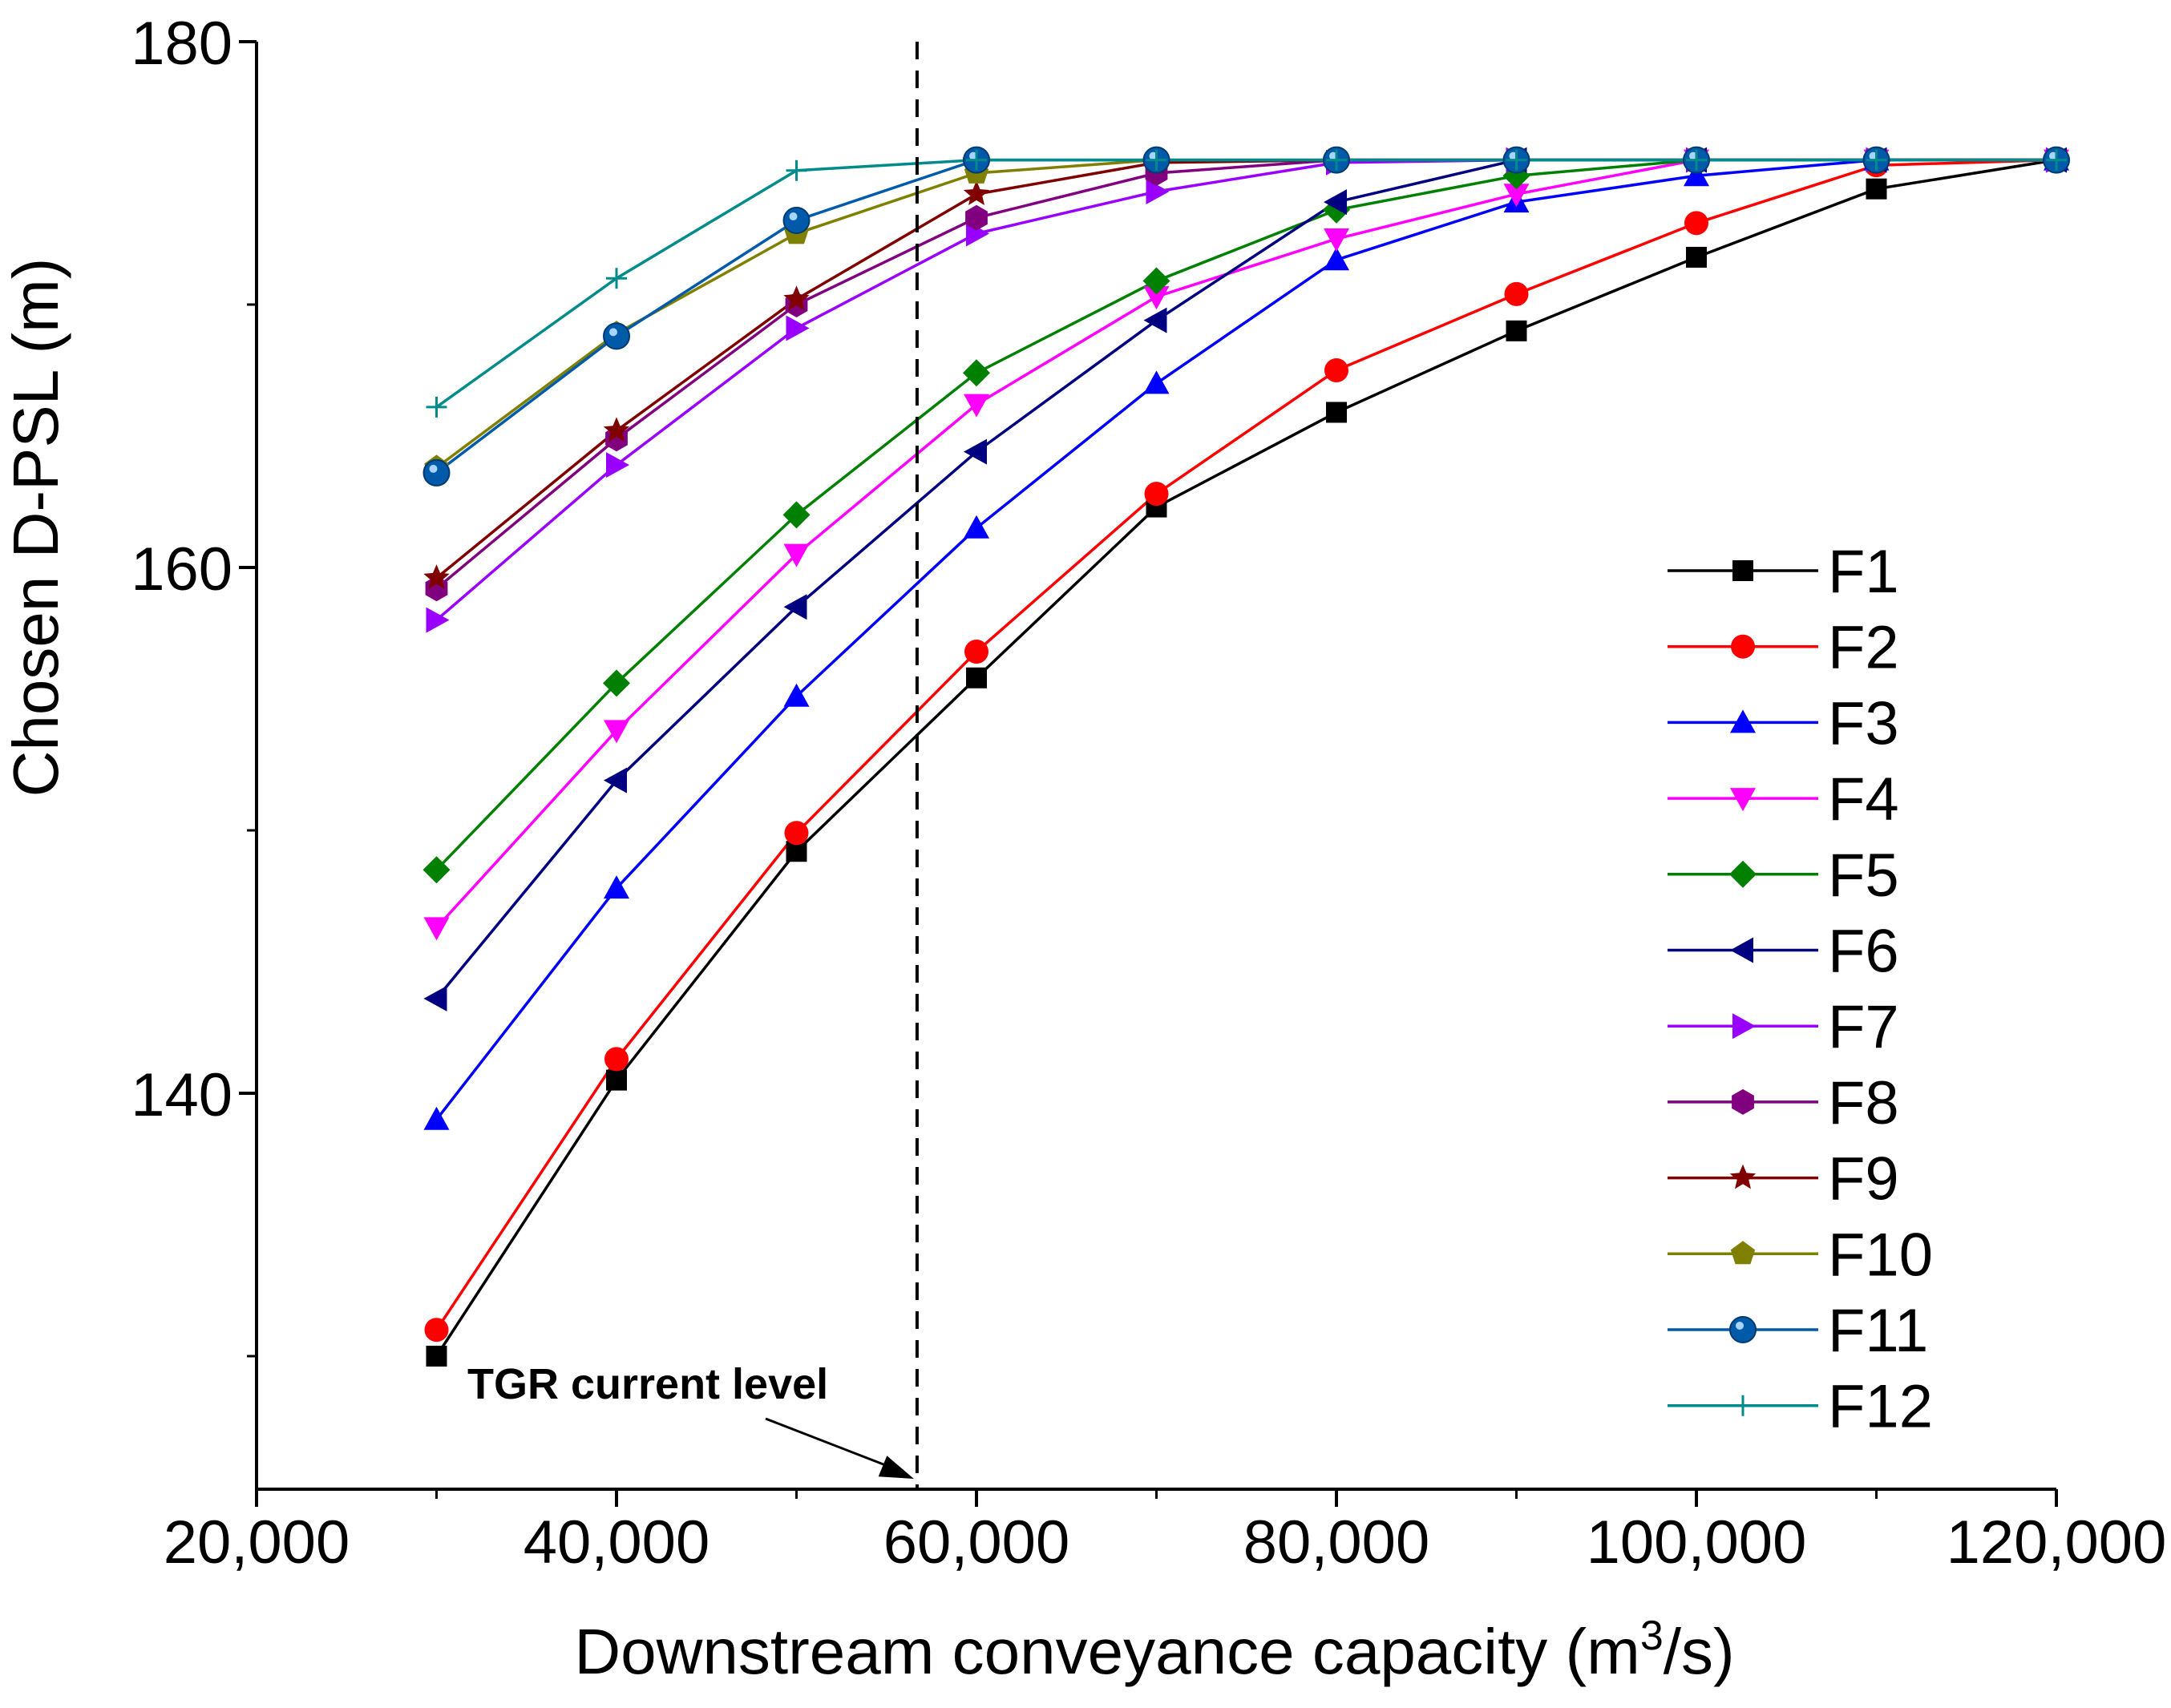 This screenshot has height=1708, width=2171. I want to click on legend-marker-f12, so click(1742, 1406).